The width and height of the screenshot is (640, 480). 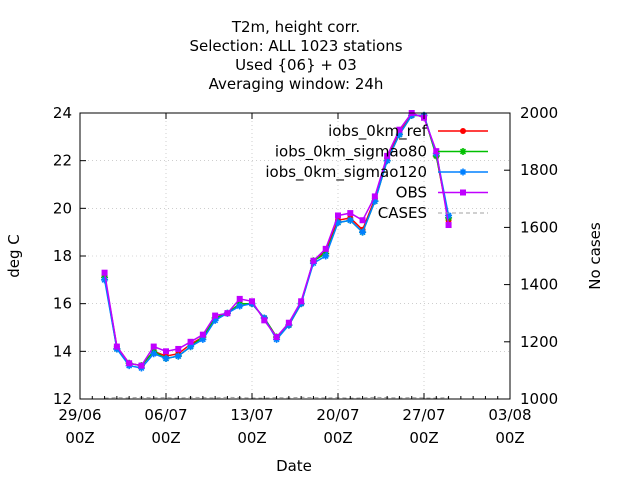 I want to click on legend-label: iobs_0km_sigmao80, so click(x=351, y=152).